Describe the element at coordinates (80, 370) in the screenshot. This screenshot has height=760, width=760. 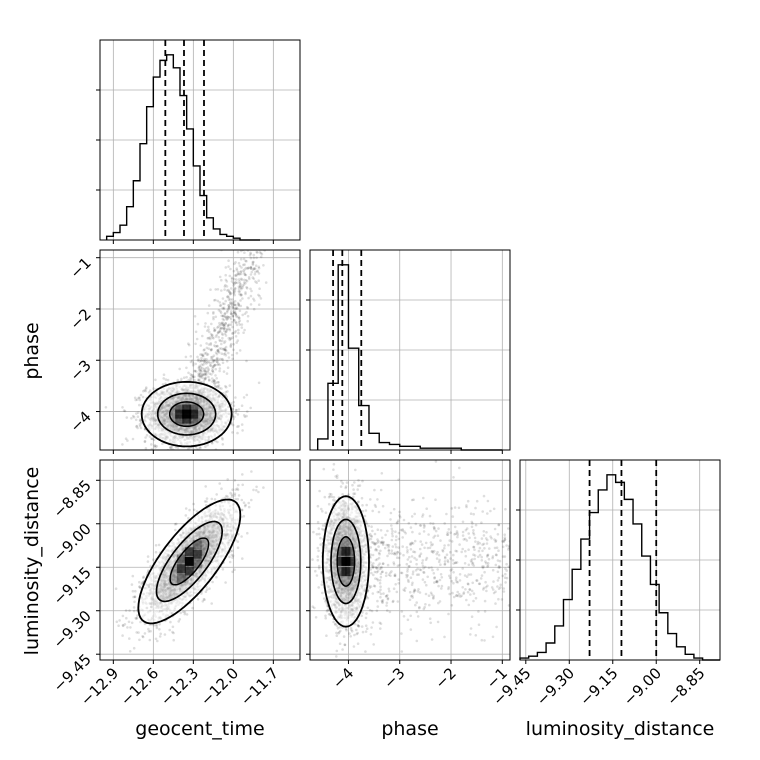
I see `joint-0-ytick-label: −3` at that location.